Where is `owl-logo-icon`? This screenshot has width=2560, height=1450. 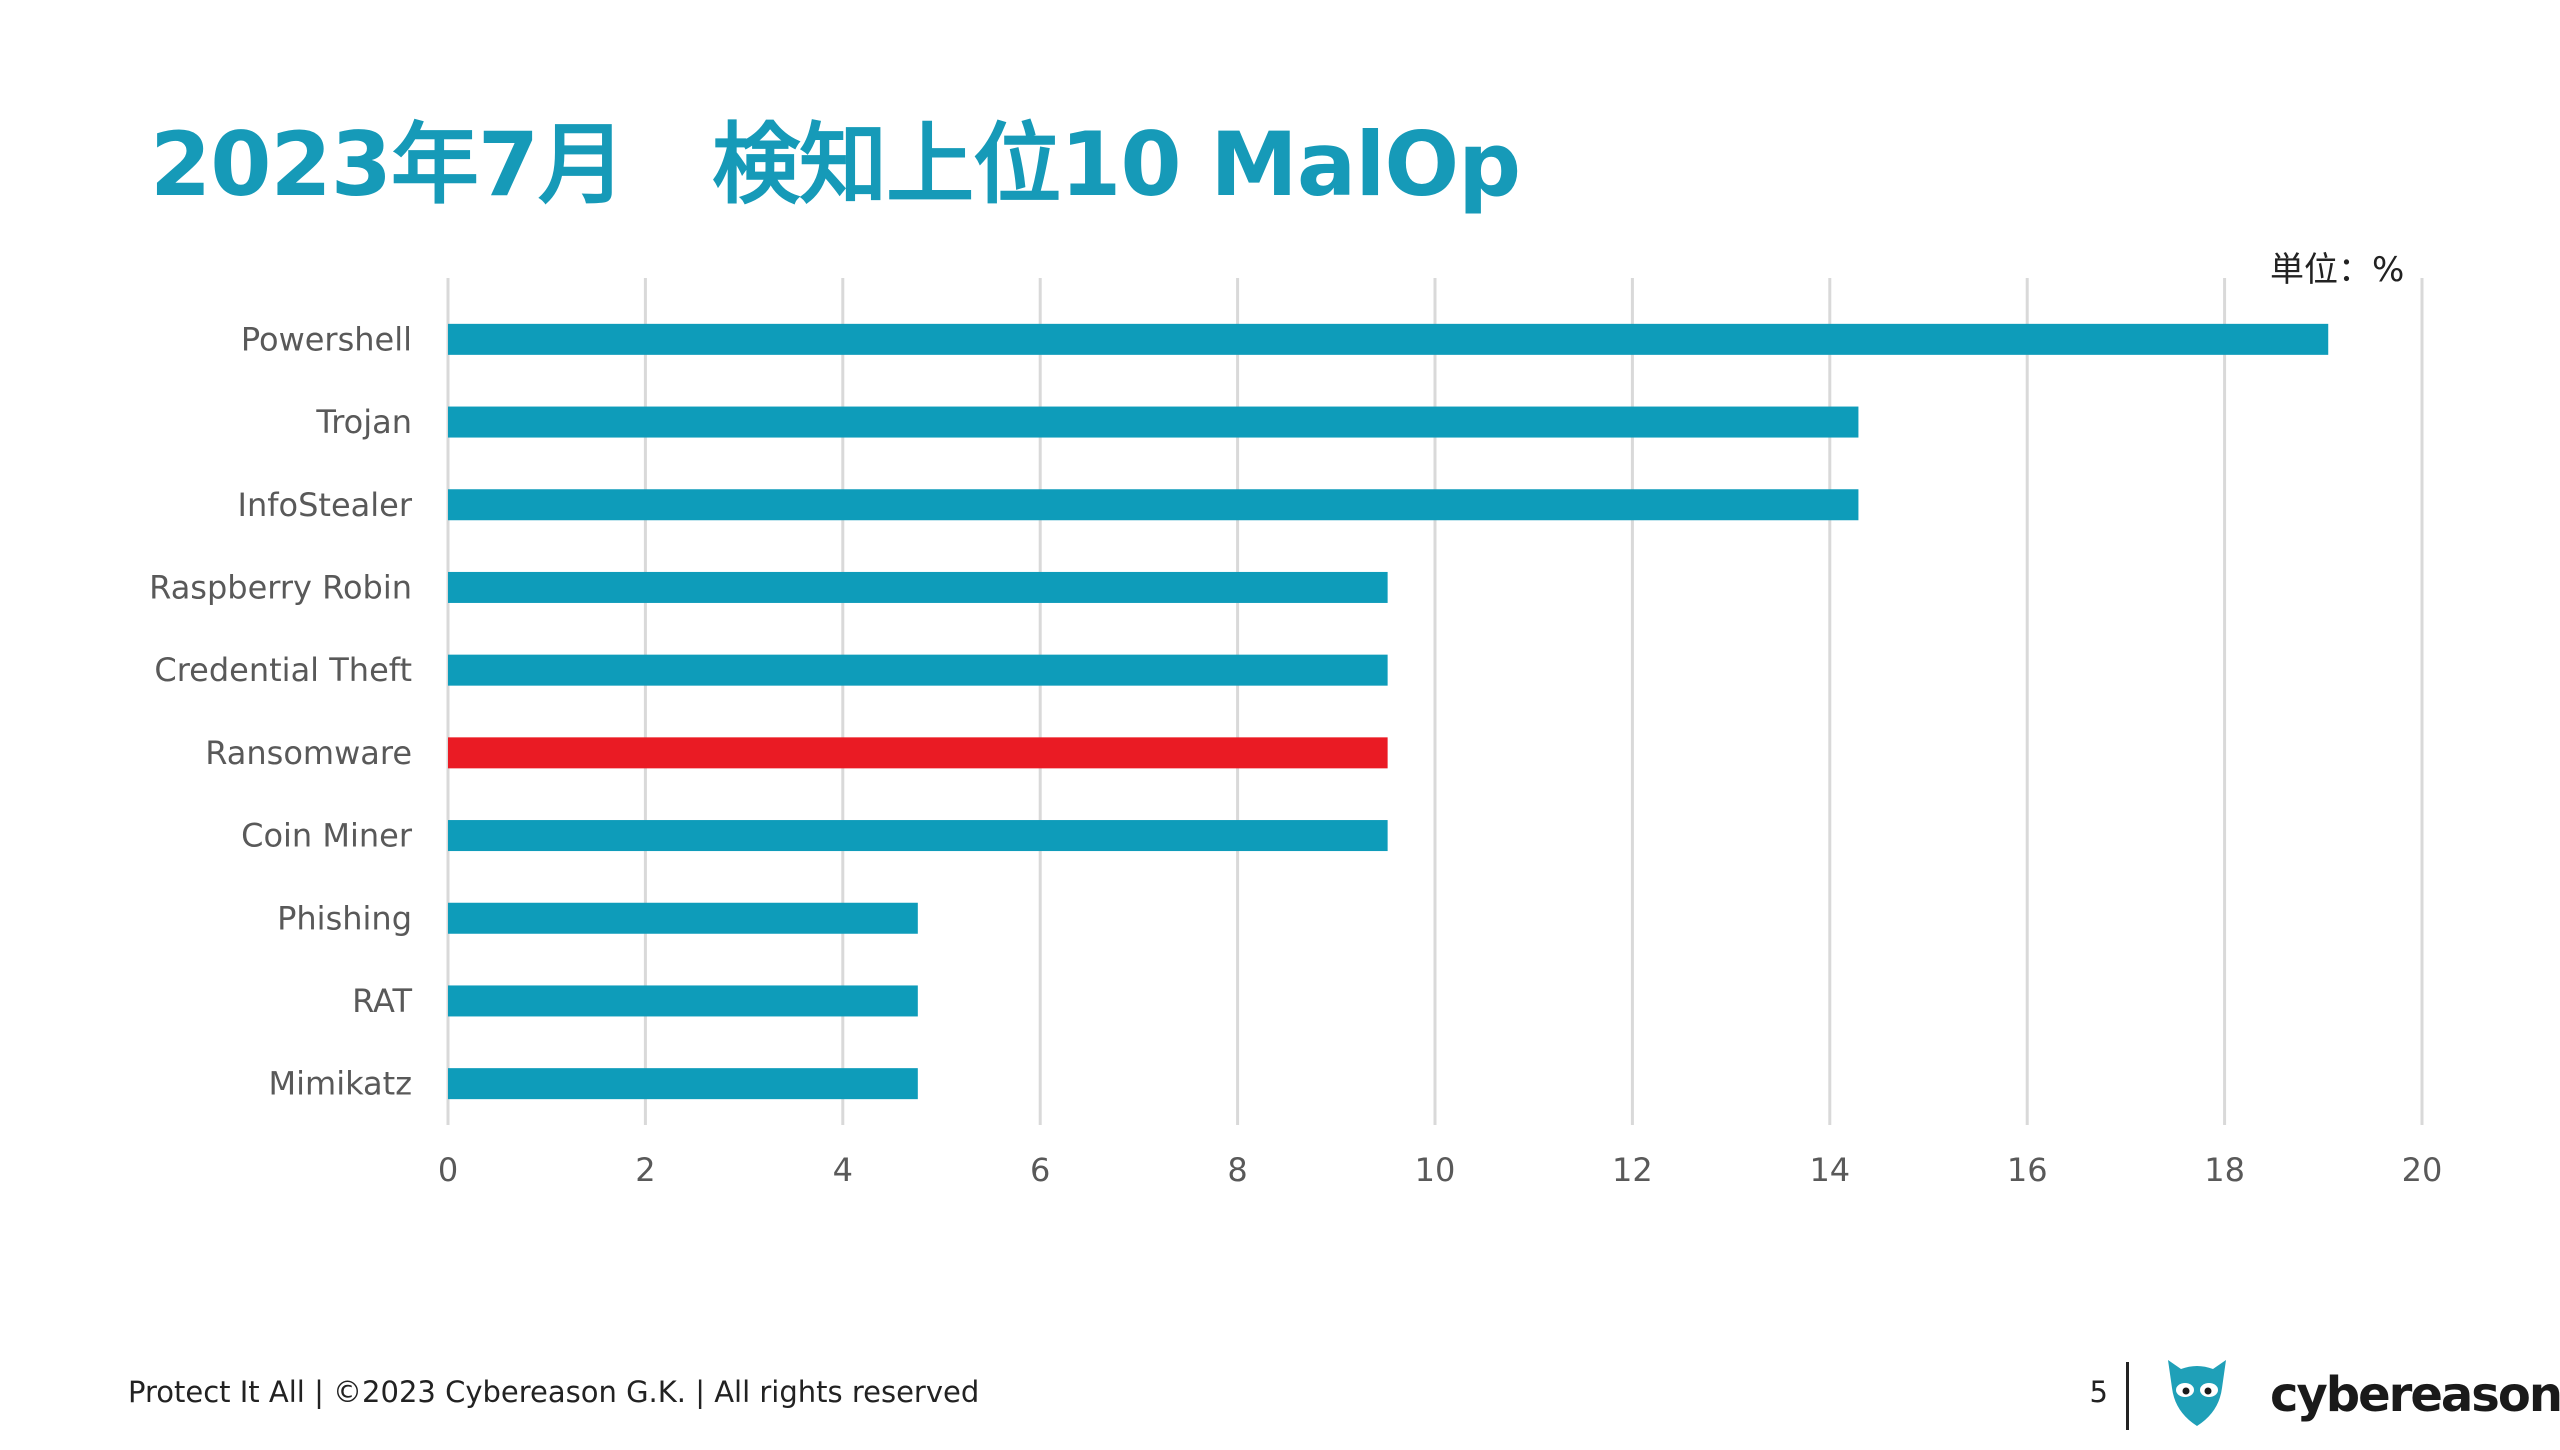 owl-logo-icon is located at coordinates (2197, 1393).